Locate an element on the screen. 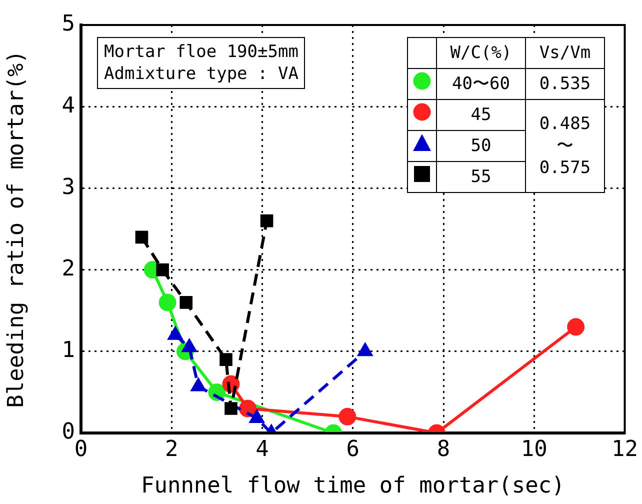  y-axis-title: Bleeding ratio of mortar(%) is located at coordinates (16, 229).